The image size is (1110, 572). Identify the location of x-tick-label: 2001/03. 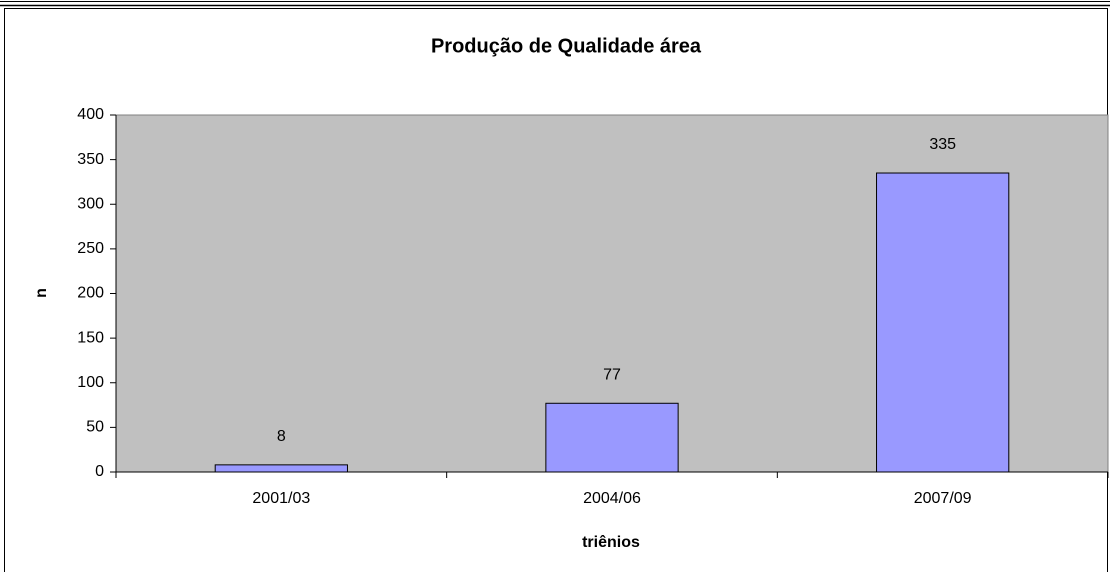
(281, 498).